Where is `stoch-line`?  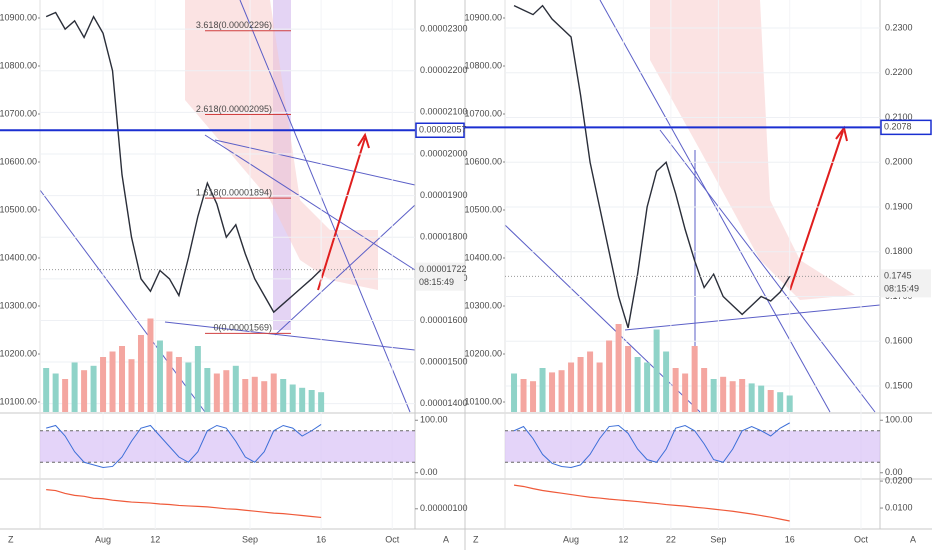
stoch-line is located at coordinates (651, 445).